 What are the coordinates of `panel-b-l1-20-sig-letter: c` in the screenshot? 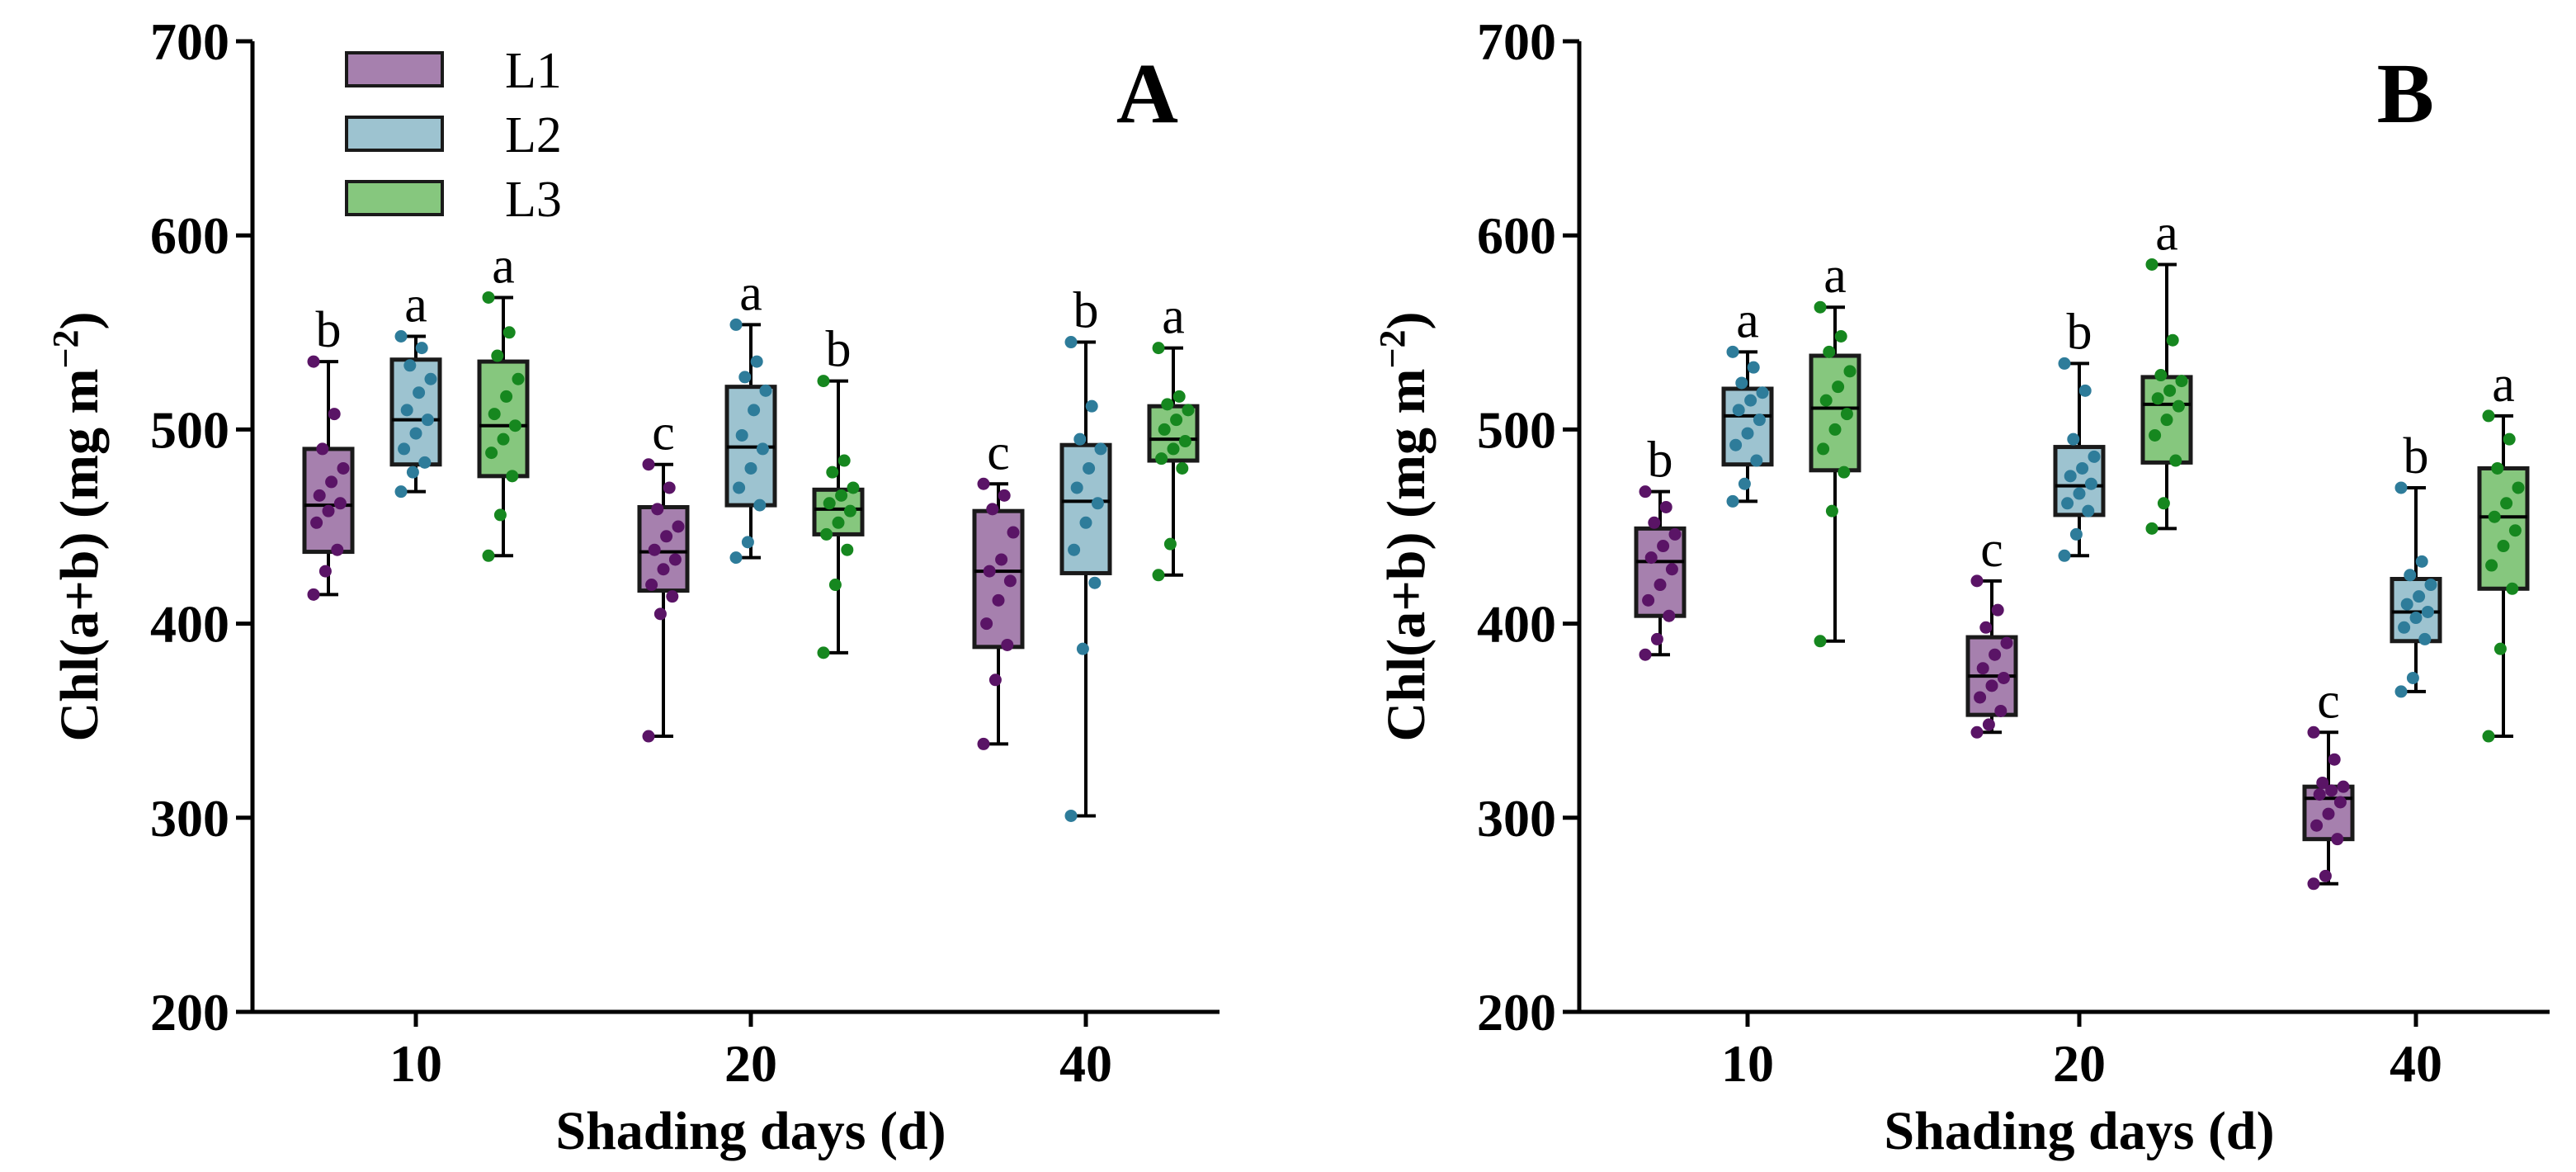 It's located at (1991, 550).